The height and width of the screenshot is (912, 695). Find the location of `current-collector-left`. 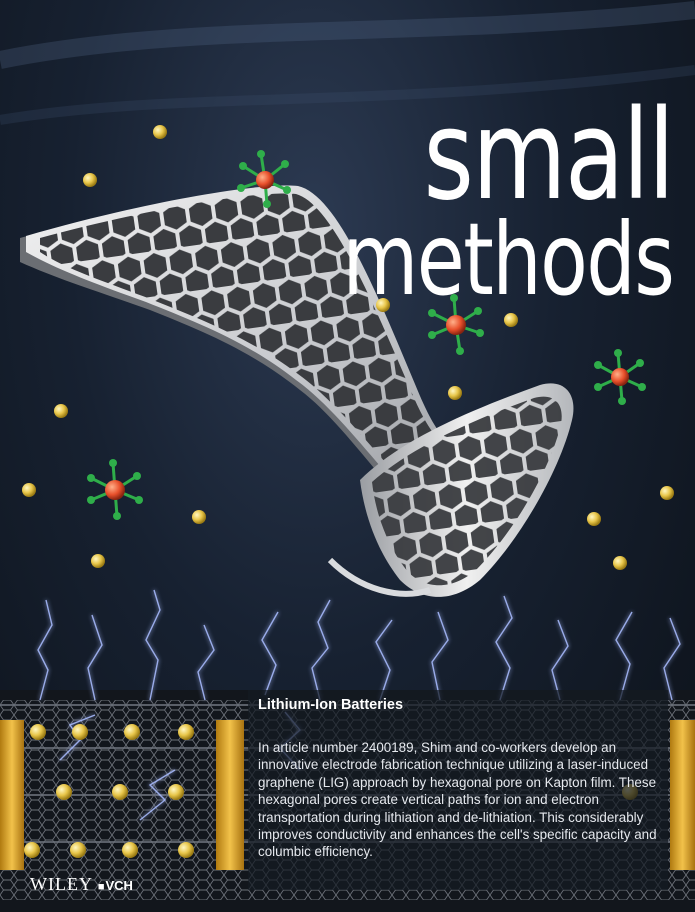

current-collector-left is located at coordinates (12, 795).